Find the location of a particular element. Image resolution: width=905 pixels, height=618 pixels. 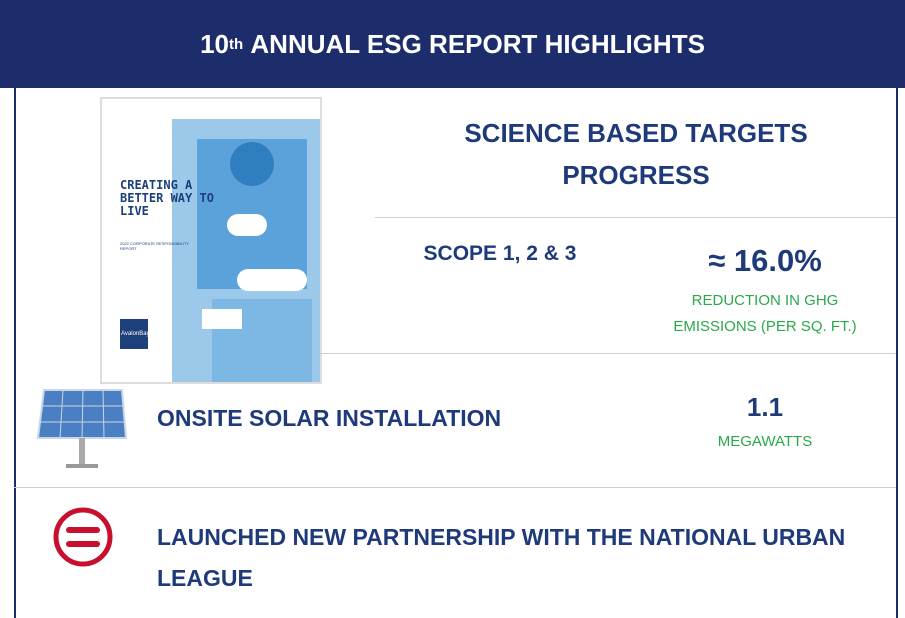

solar-value: 1.1 is located at coordinates (765, 407).